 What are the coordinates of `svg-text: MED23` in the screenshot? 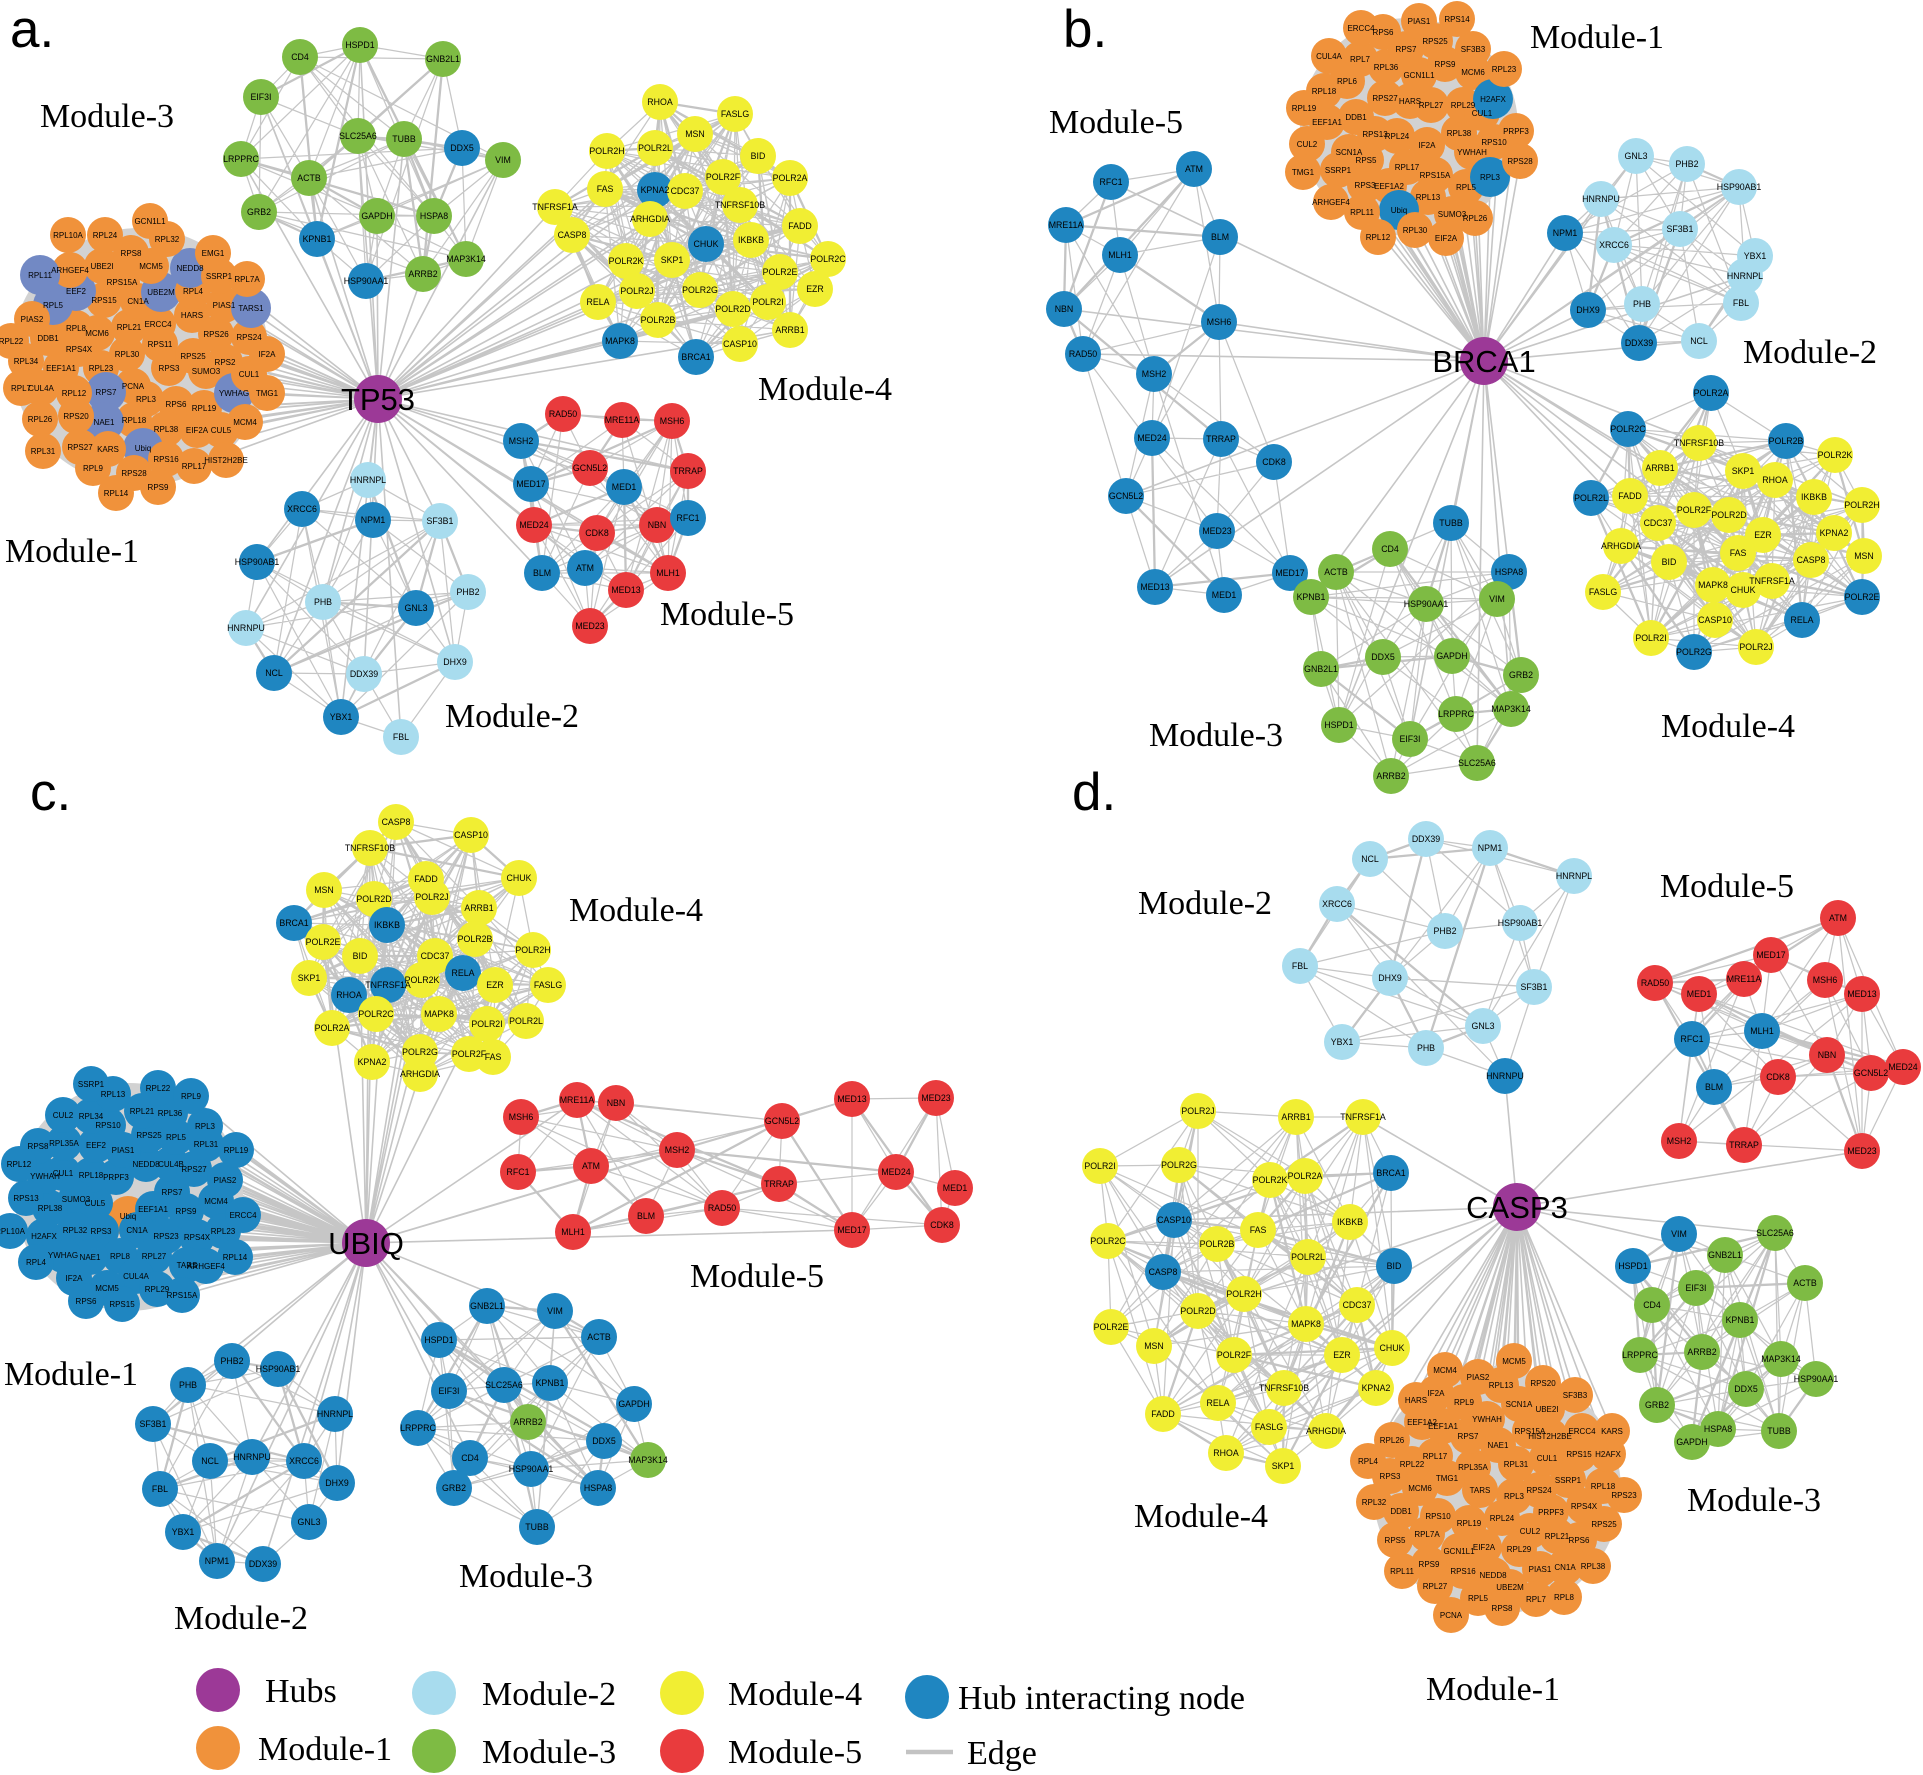 It's located at (589, 626).